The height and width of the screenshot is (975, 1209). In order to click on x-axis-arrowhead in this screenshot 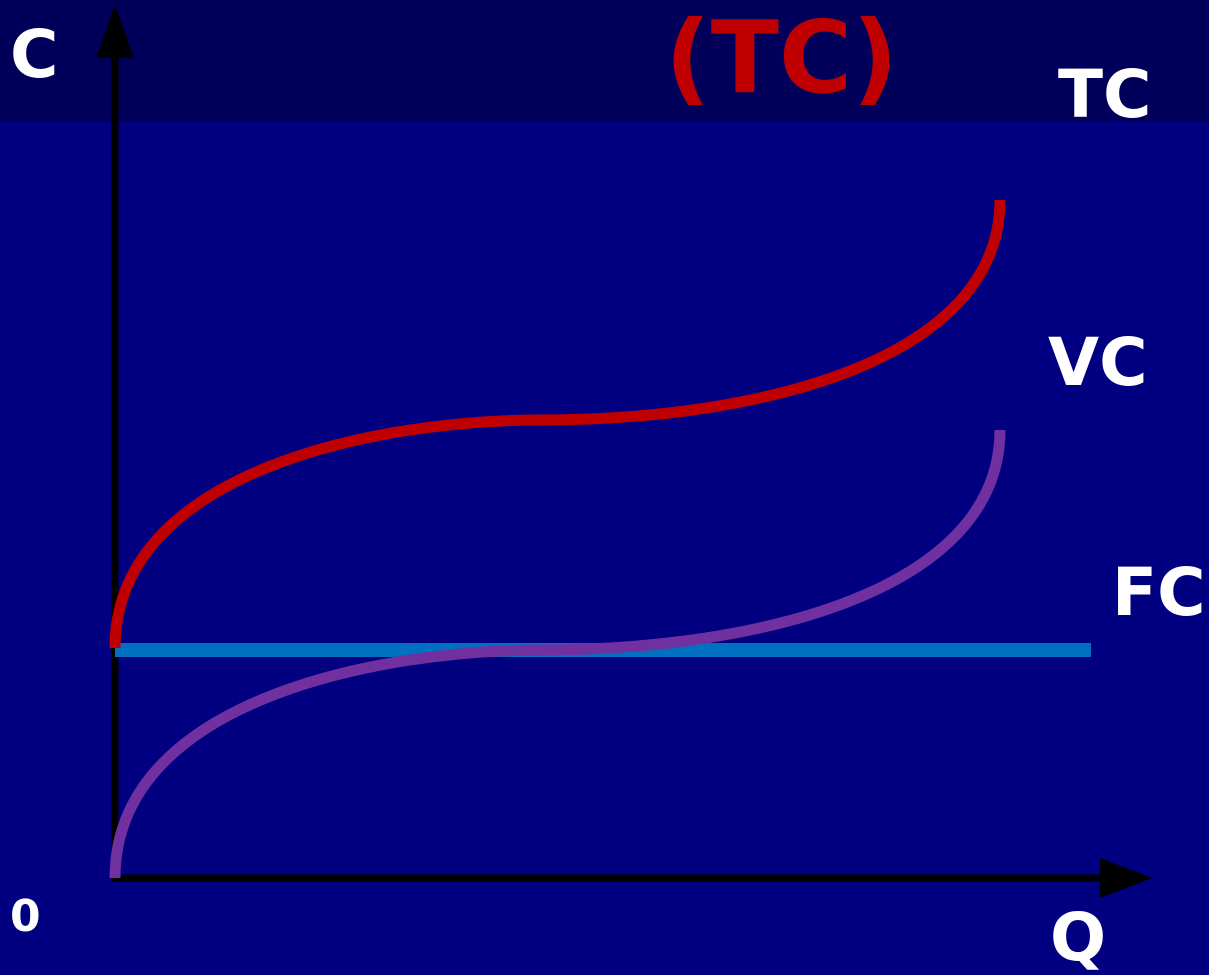, I will do `click(1126, 878)`.